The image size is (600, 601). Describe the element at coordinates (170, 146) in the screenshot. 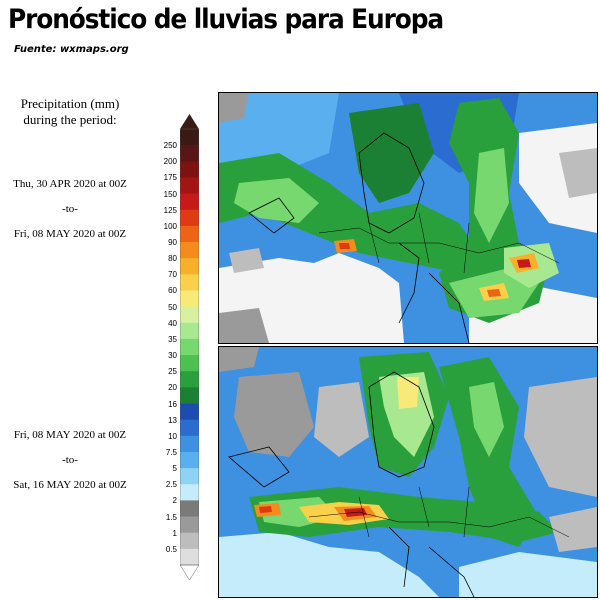

I see `scale-tick-label: 250` at that location.